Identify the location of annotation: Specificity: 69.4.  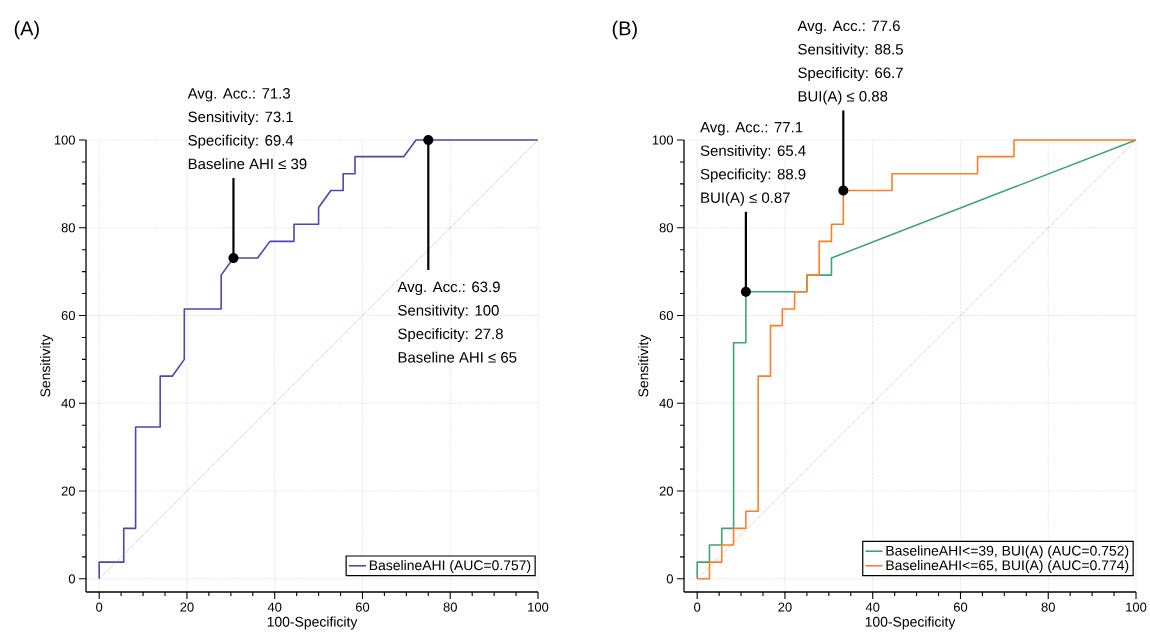
(241, 141).